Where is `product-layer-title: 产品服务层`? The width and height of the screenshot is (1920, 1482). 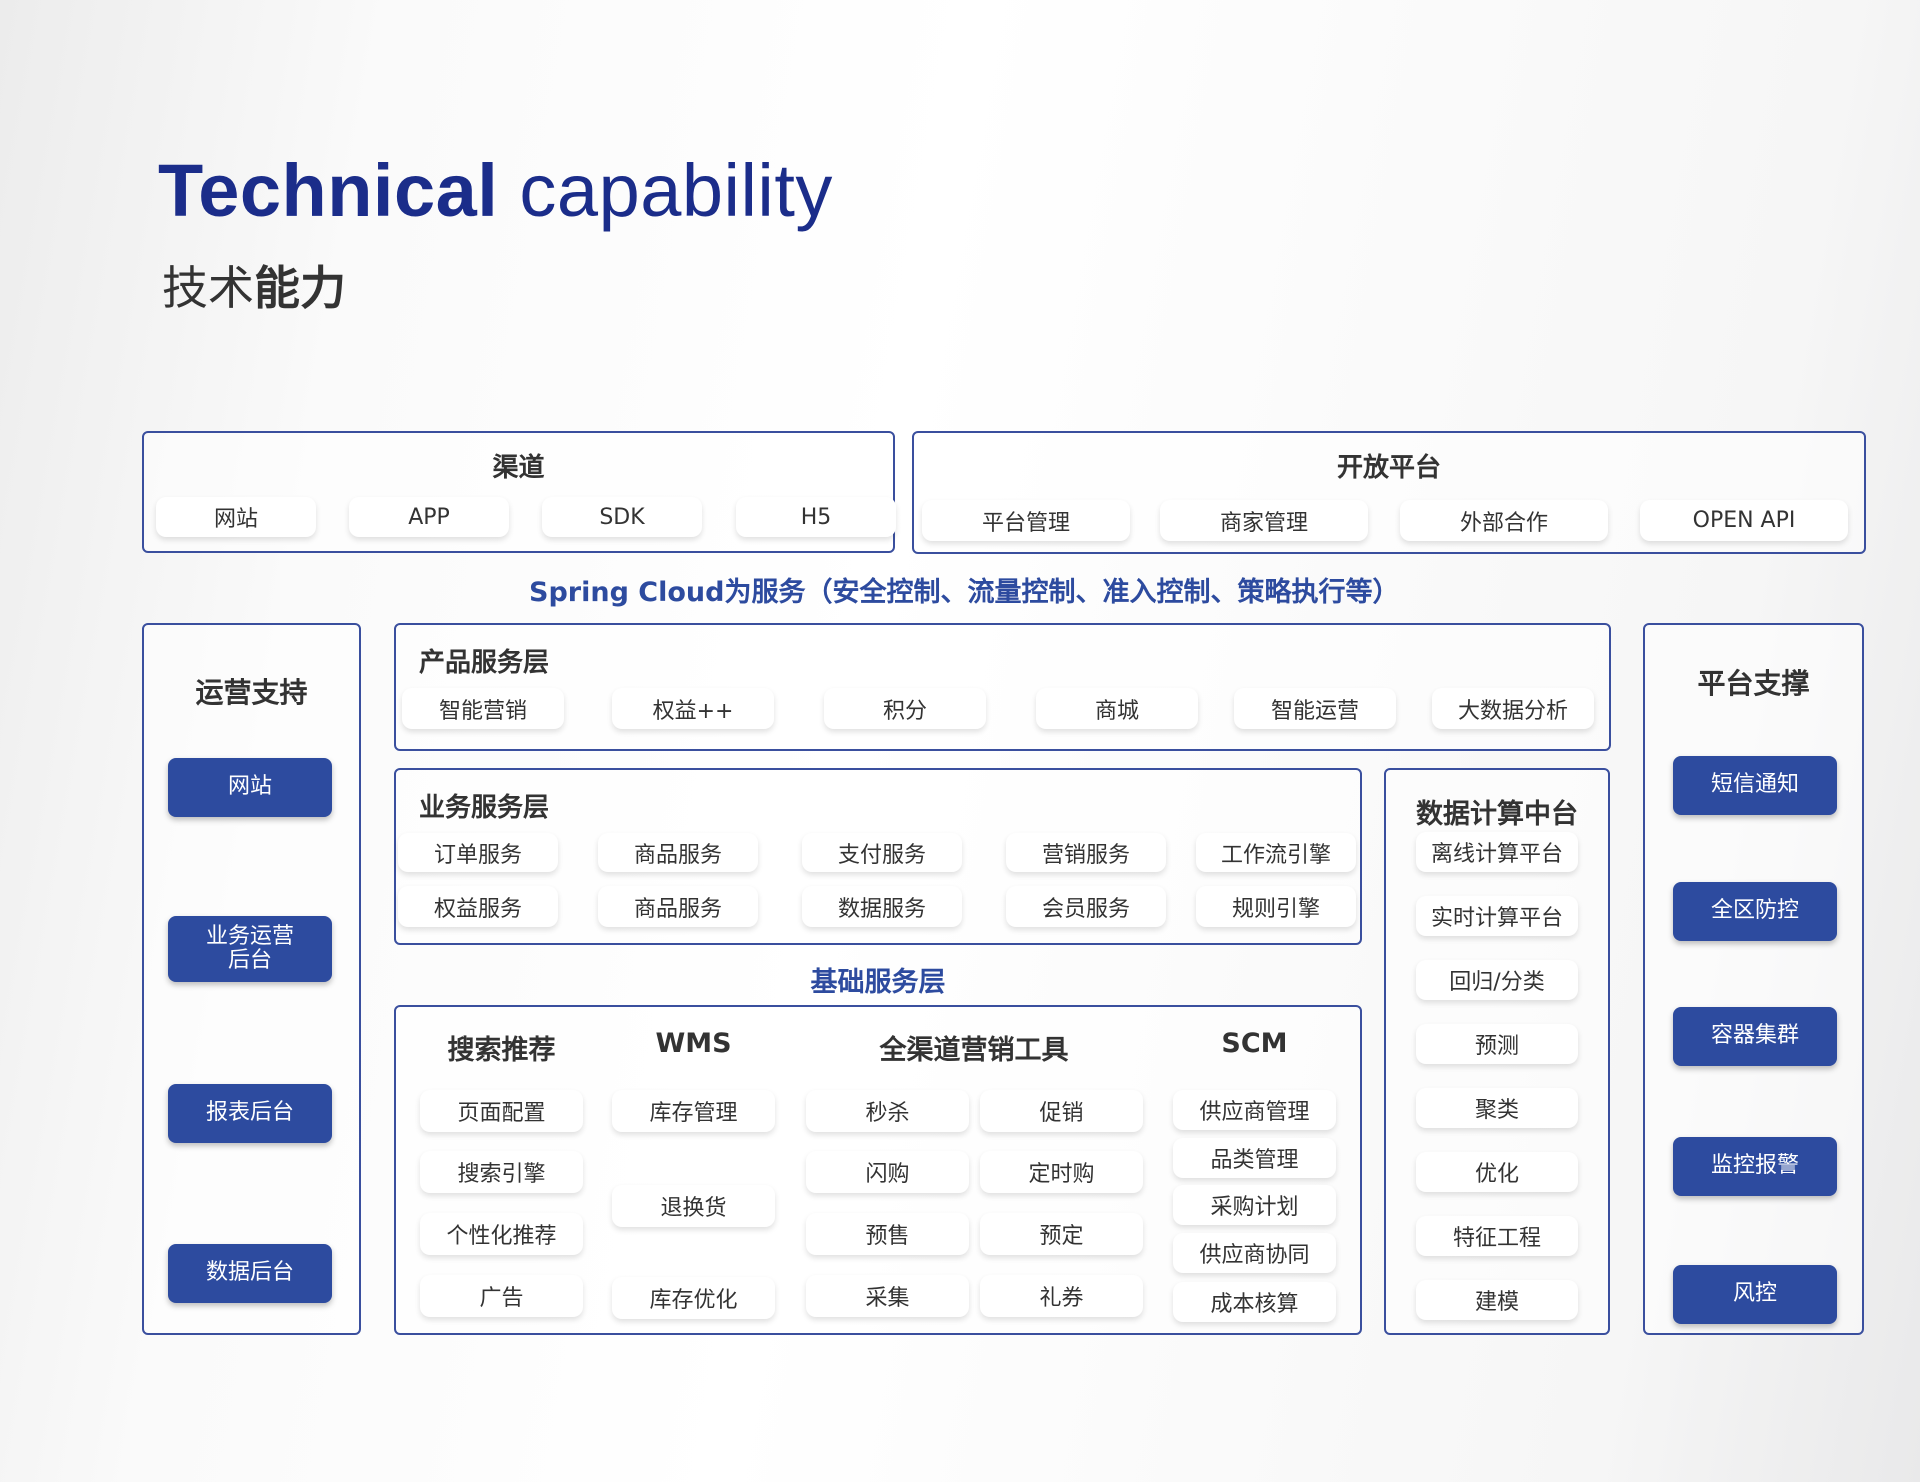
product-layer-title: 产品服务层 is located at coordinates (484, 663).